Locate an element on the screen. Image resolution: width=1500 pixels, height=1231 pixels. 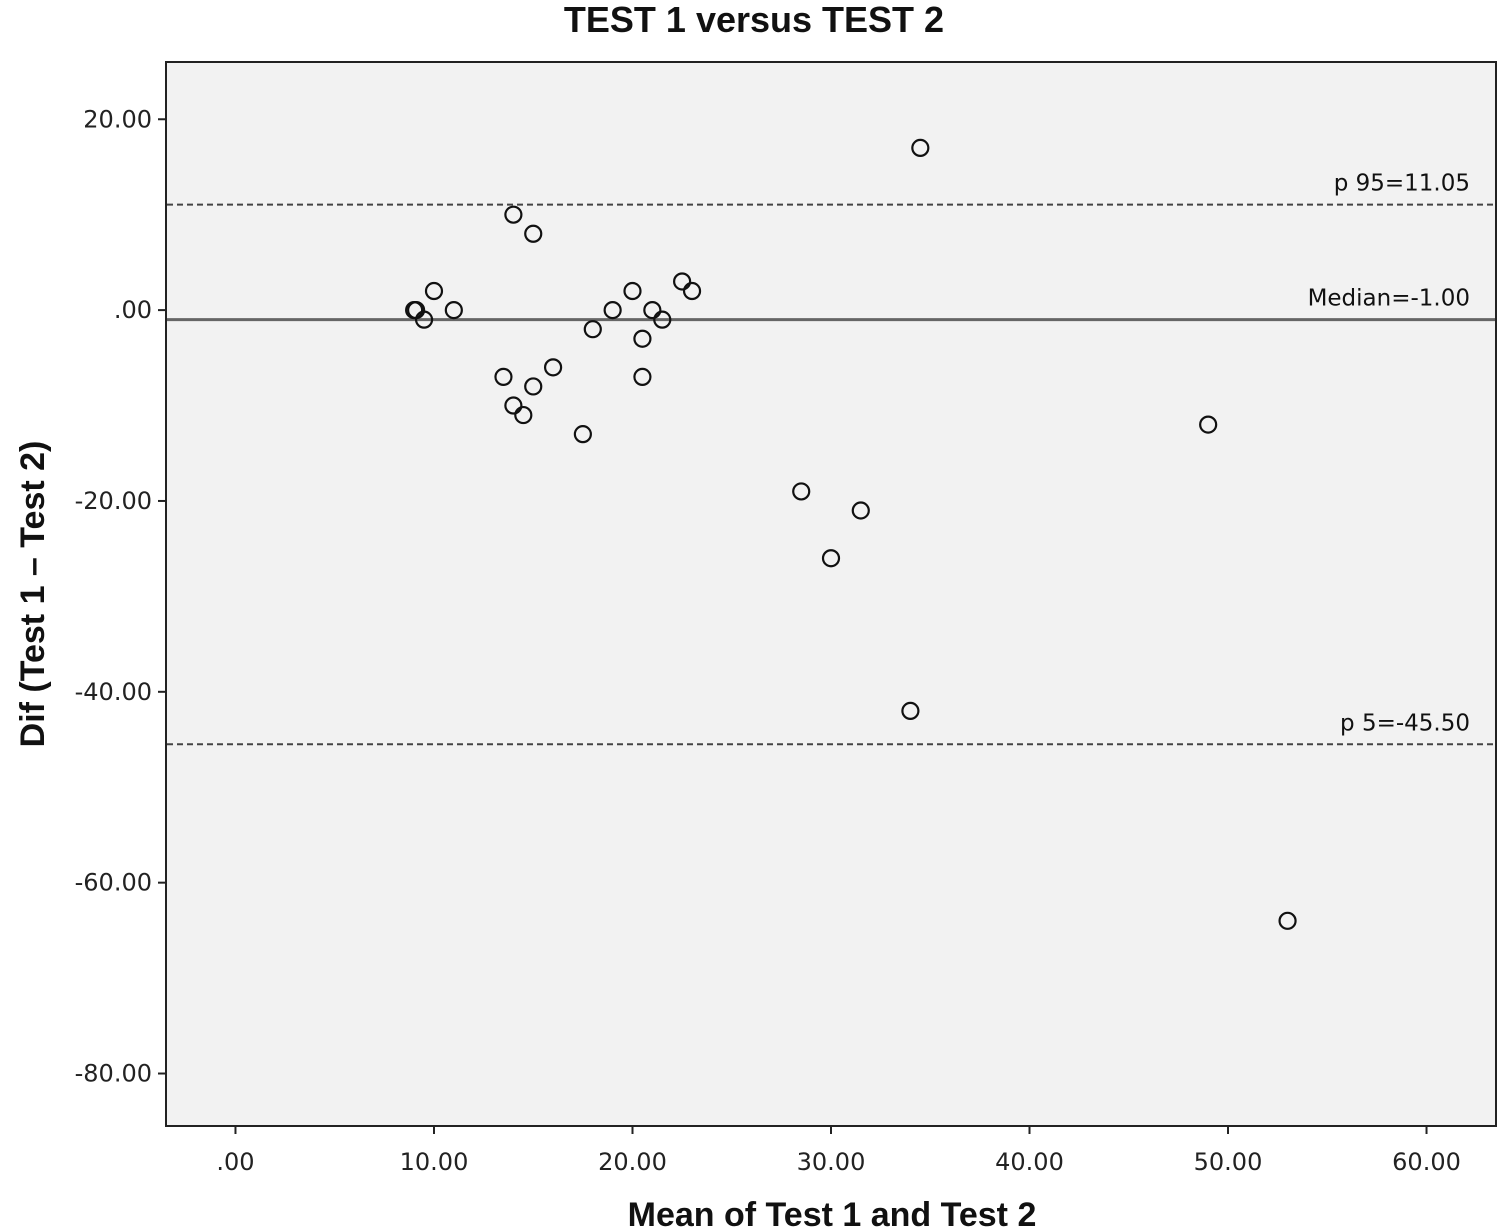
x-tick-label: 50.00 is located at coordinates (1228, 1162).